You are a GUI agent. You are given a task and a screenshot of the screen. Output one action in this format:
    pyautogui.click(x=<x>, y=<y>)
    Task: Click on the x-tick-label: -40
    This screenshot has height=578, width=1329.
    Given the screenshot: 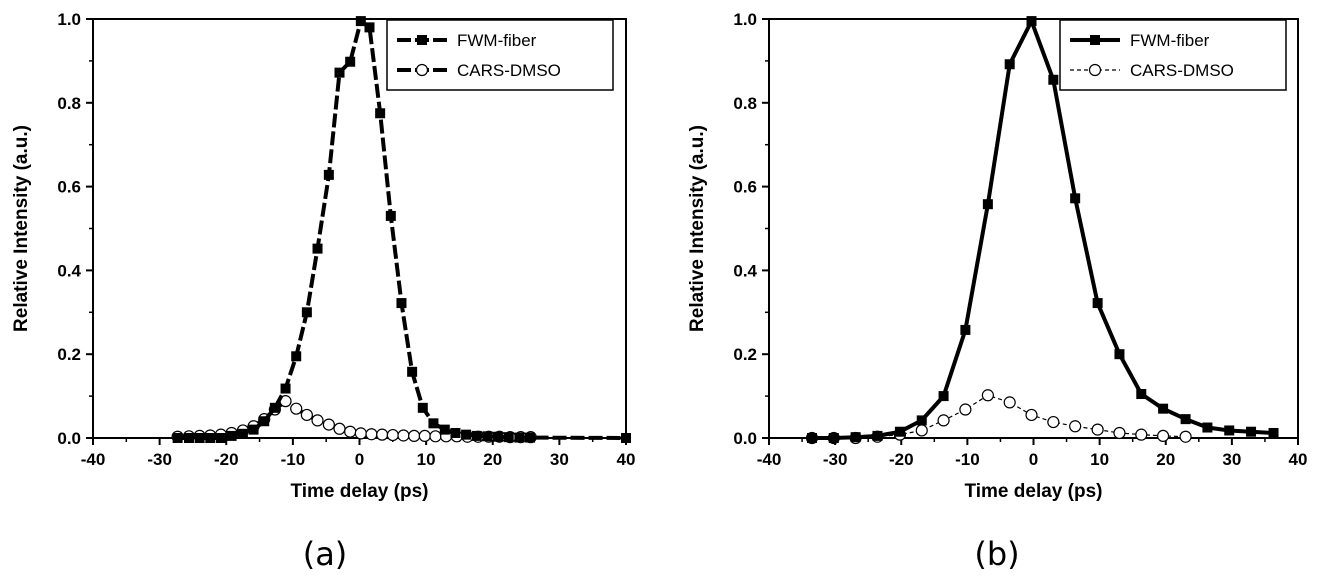 What is the action you would take?
    pyautogui.click(x=769, y=459)
    